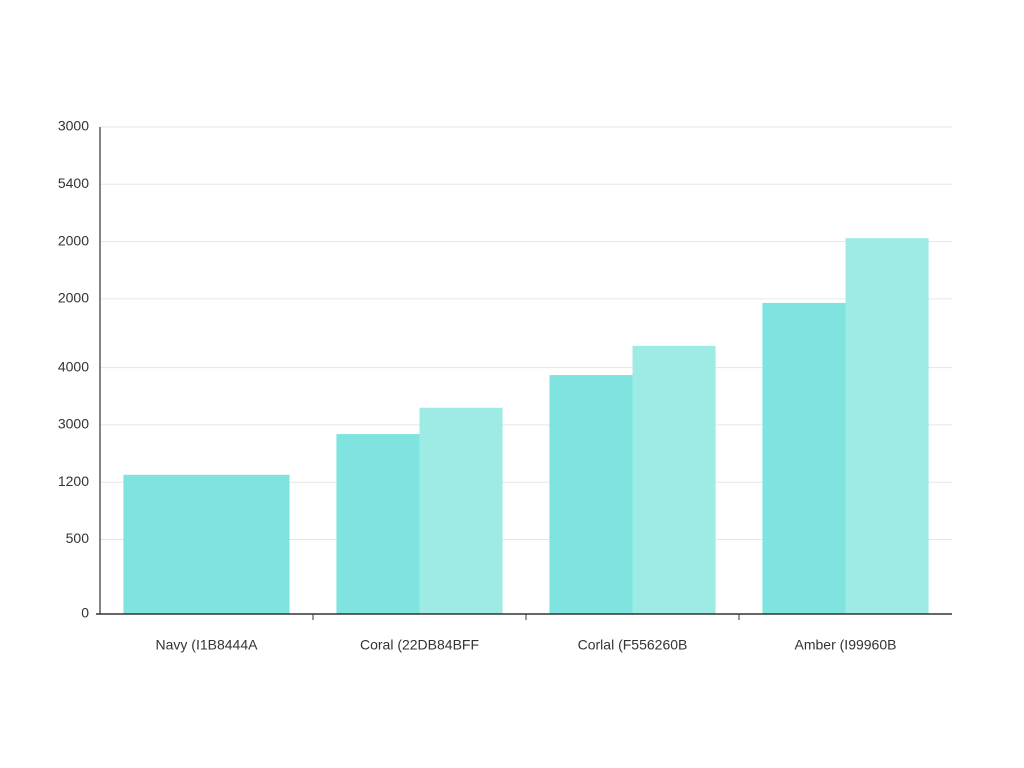 The width and height of the screenshot is (1024, 768). Describe the element at coordinates (207, 645) in the screenshot. I see `x-tick-label: Navy (I1B8444A` at that location.